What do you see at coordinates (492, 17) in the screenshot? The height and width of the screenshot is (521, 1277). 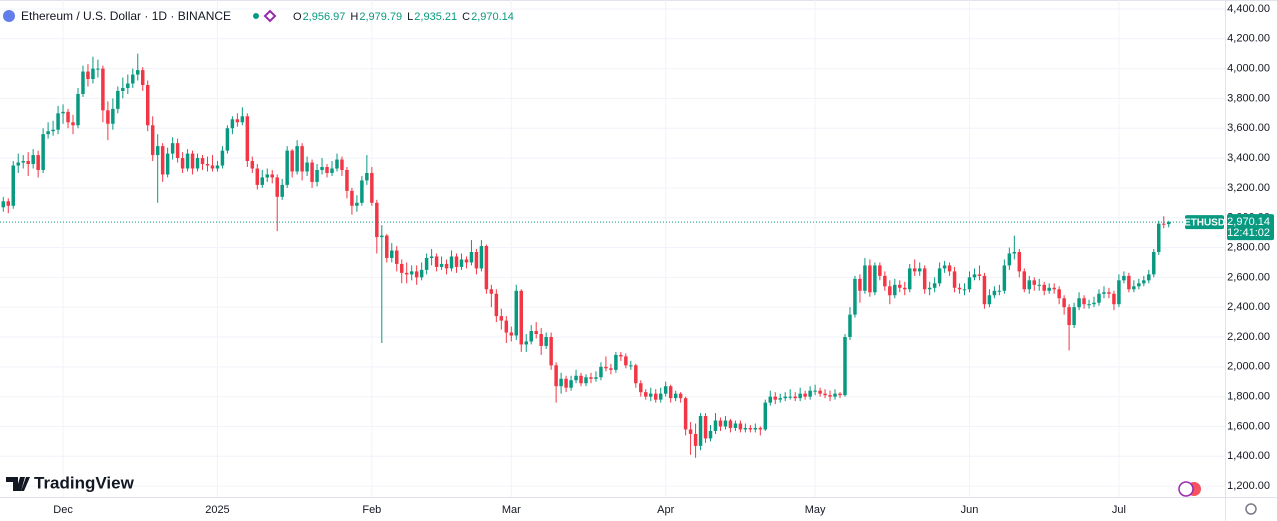 I see `legend-value: 2,970.14` at bounding box center [492, 17].